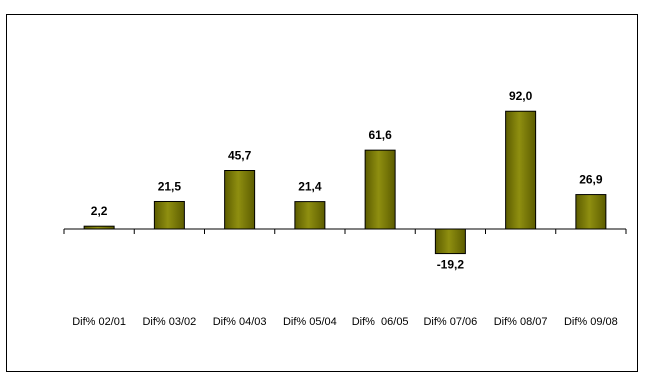 This screenshot has height=377, width=645. What do you see at coordinates (450, 322) in the screenshot?
I see `category-label: Dif% 07/06` at bounding box center [450, 322].